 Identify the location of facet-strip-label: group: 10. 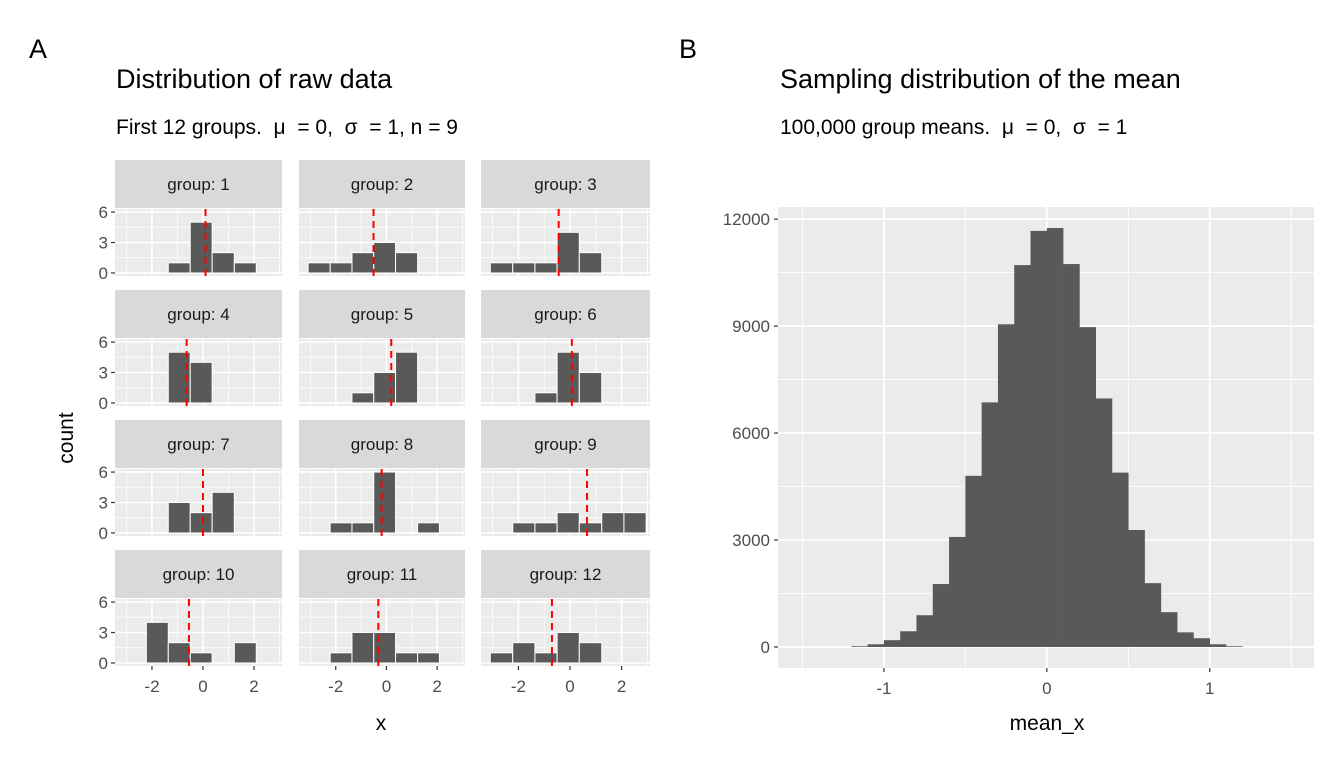
(199, 574).